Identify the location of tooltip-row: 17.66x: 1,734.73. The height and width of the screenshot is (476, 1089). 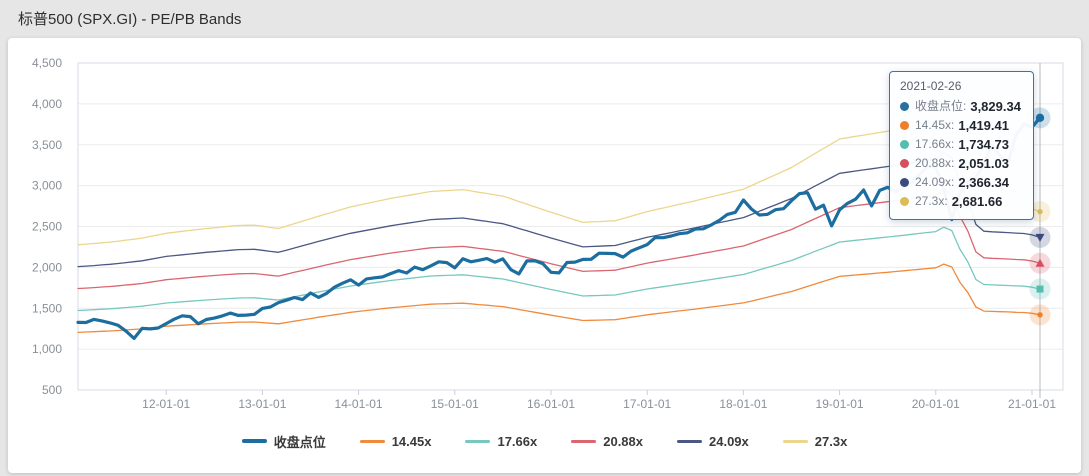
(960, 144).